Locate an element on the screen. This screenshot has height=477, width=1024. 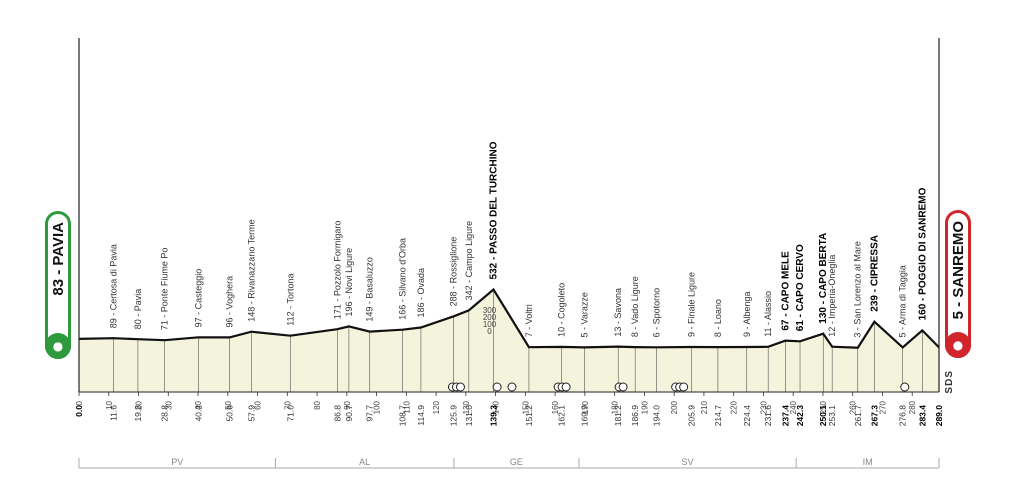
tick-label: 130 is located at coordinates (466, 407).